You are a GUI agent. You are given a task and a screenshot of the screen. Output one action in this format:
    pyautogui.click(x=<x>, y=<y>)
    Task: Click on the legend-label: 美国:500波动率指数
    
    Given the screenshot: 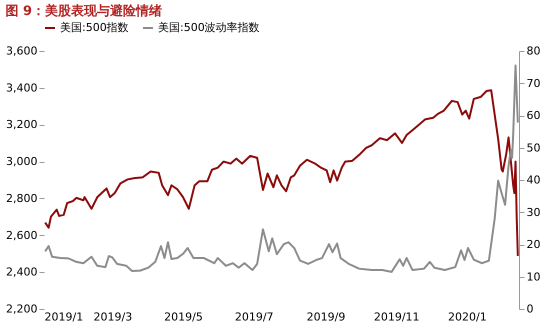 What is the action you would take?
    pyautogui.click(x=209, y=27)
    